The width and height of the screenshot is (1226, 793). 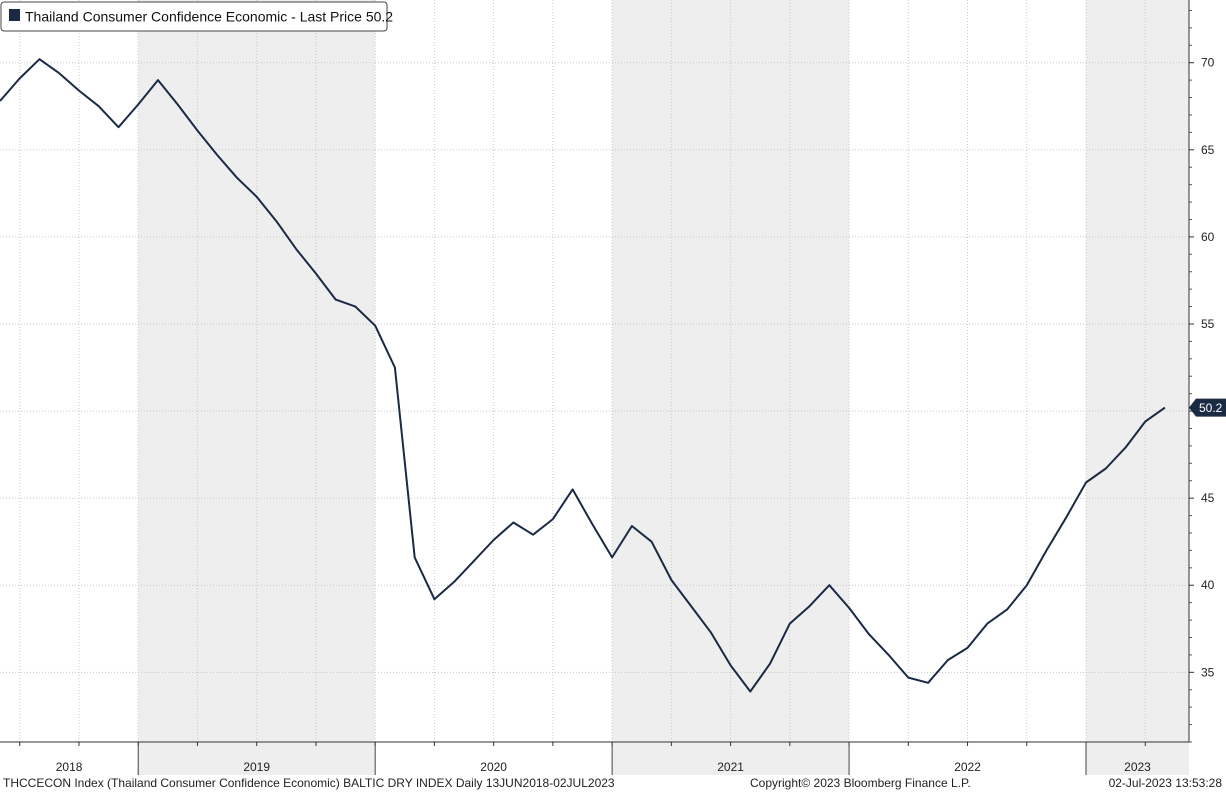 I want to click on last-price-marker: 50.2, so click(x=1207, y=407).